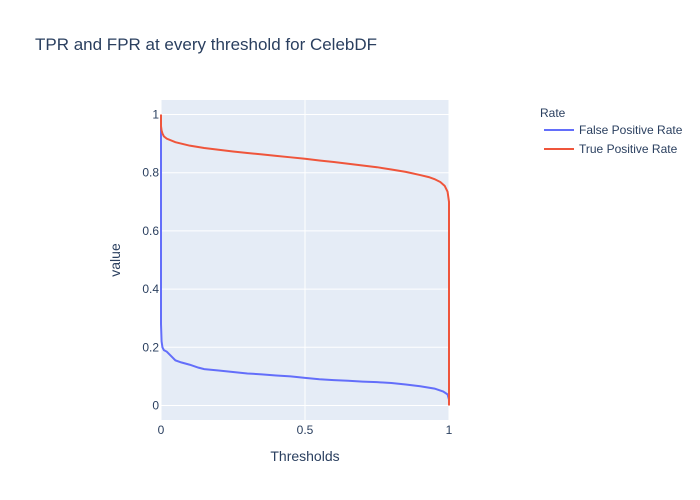 The height and width of the screenshot is (500, 700). What do you see at coordinates (155, 405) in the screenshot?
I see `y-tick-label: 0` at bounding box center [155, 405].